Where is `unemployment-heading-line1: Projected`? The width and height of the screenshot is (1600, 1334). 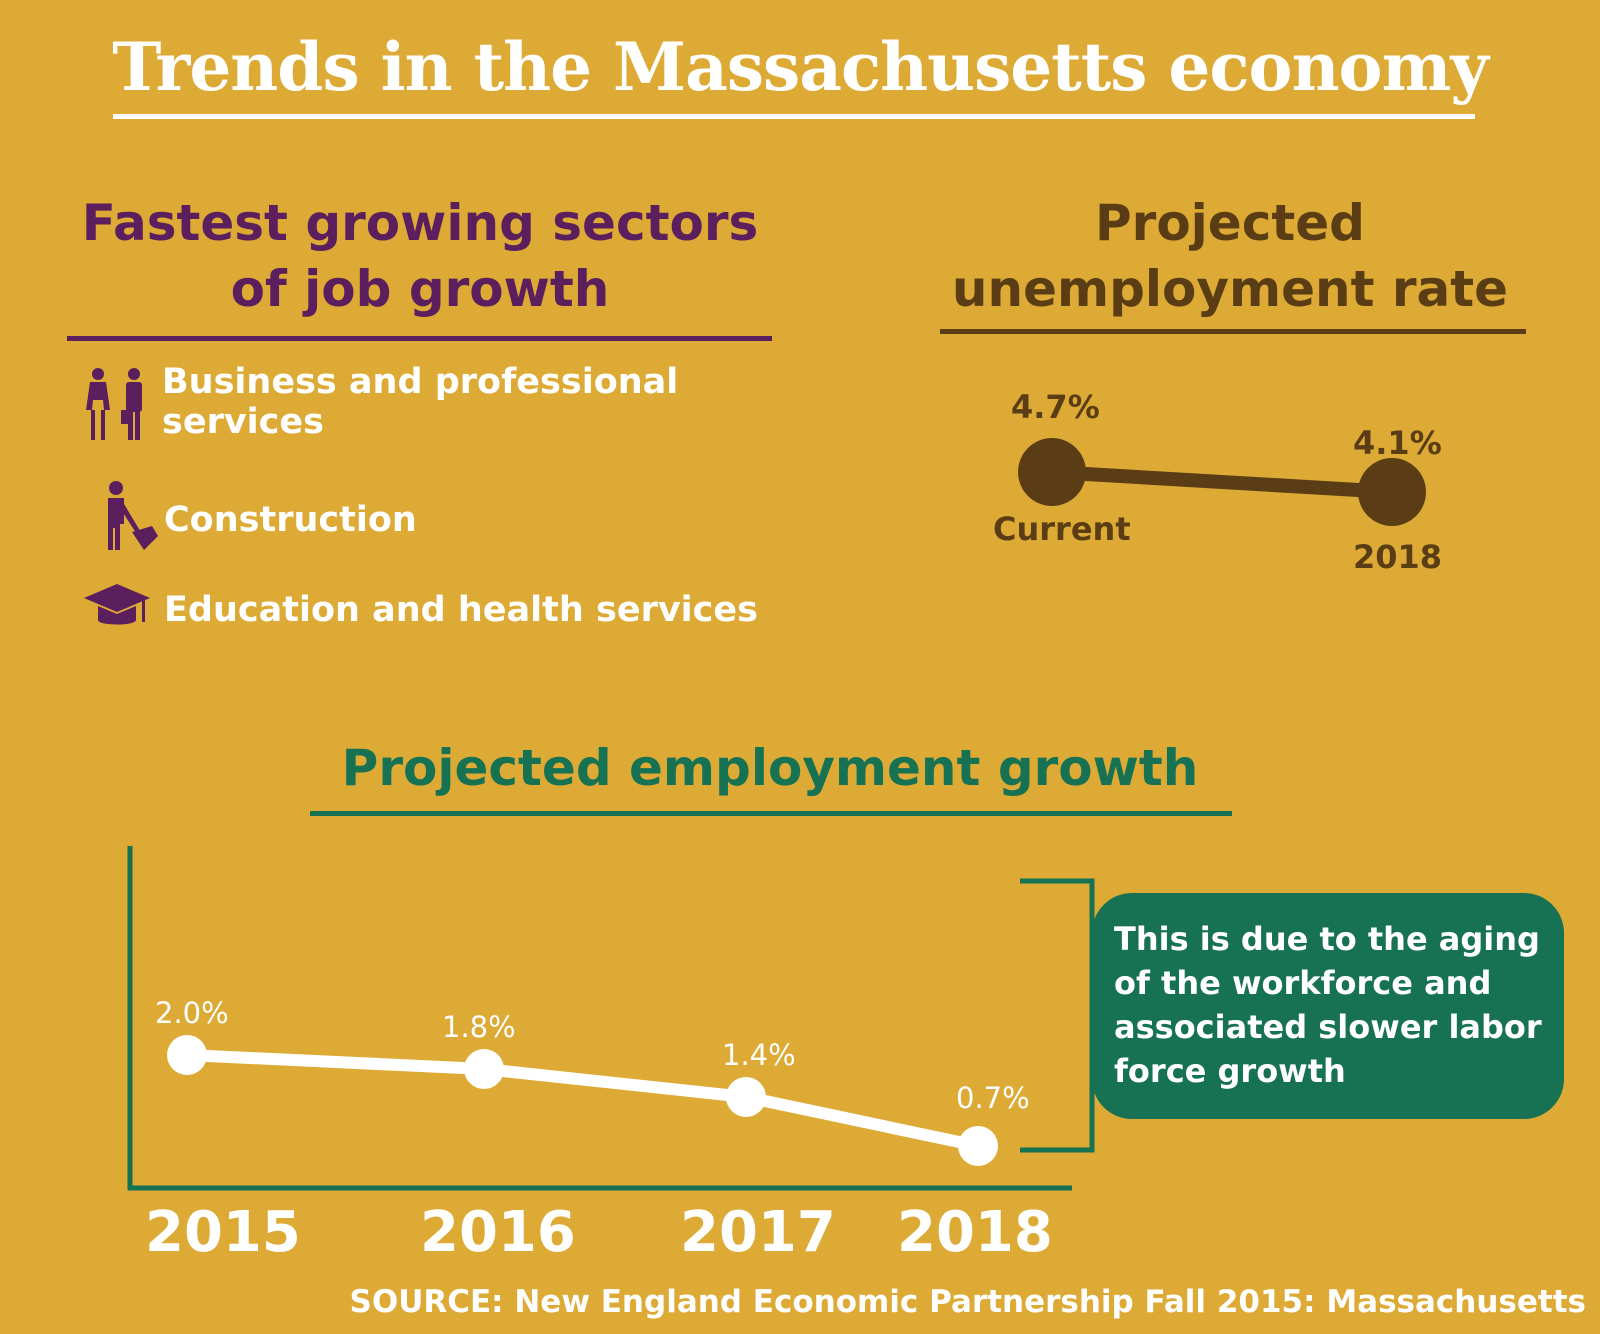
unemployment-heading-line1: Projected is located at coordinates (1230, 223).